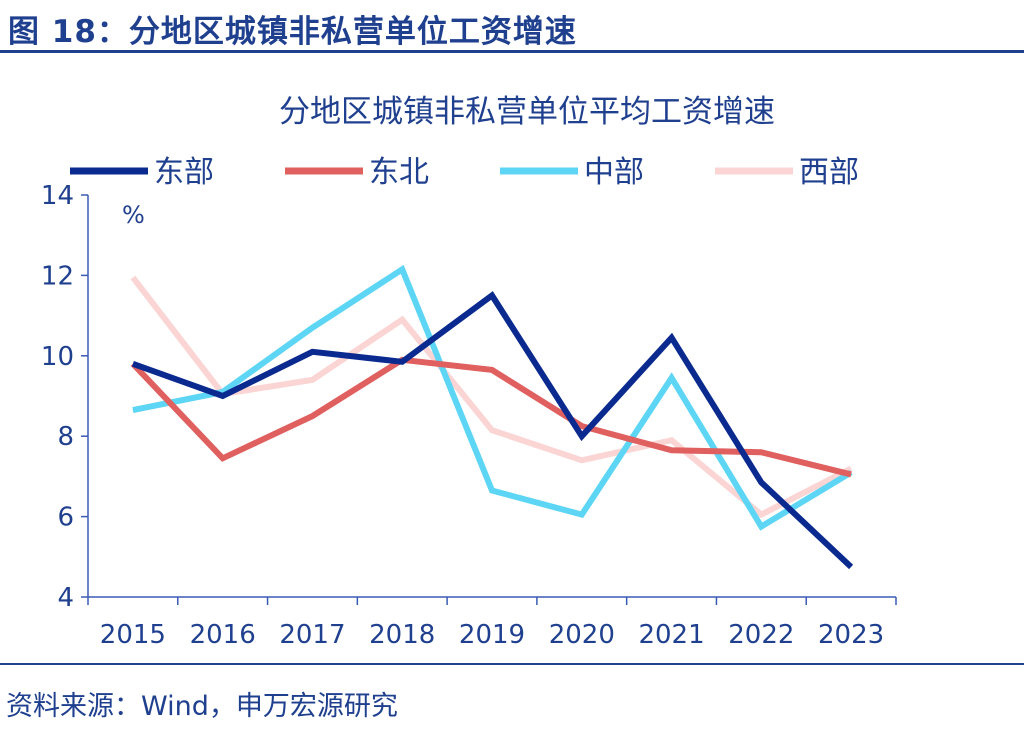 The width and height of the screenshot is (1024, 731). What do you see at coordinates (671, 635) in the screenshot?
I see `x-tick-label: 2021` at bounding box center [671, 635].